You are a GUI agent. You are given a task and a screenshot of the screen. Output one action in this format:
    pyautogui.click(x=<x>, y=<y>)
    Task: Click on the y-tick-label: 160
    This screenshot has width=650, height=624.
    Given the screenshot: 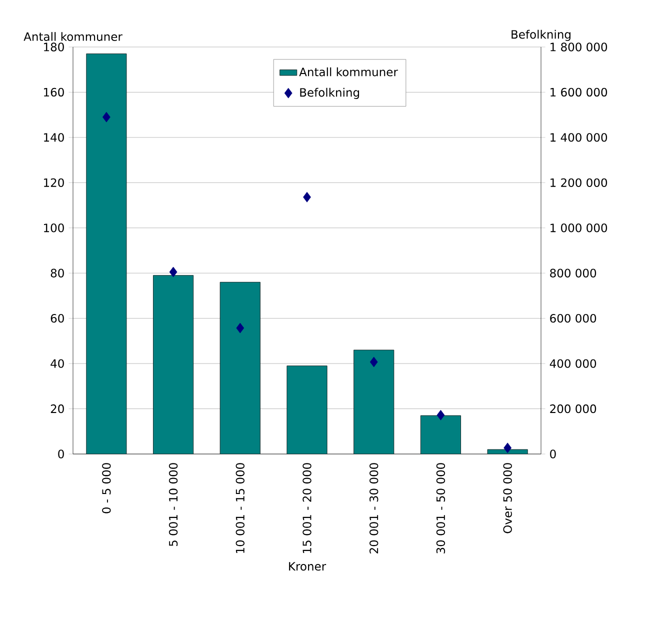 What is the action you would take?
    pyautogui.click(x=54, y=92)
    